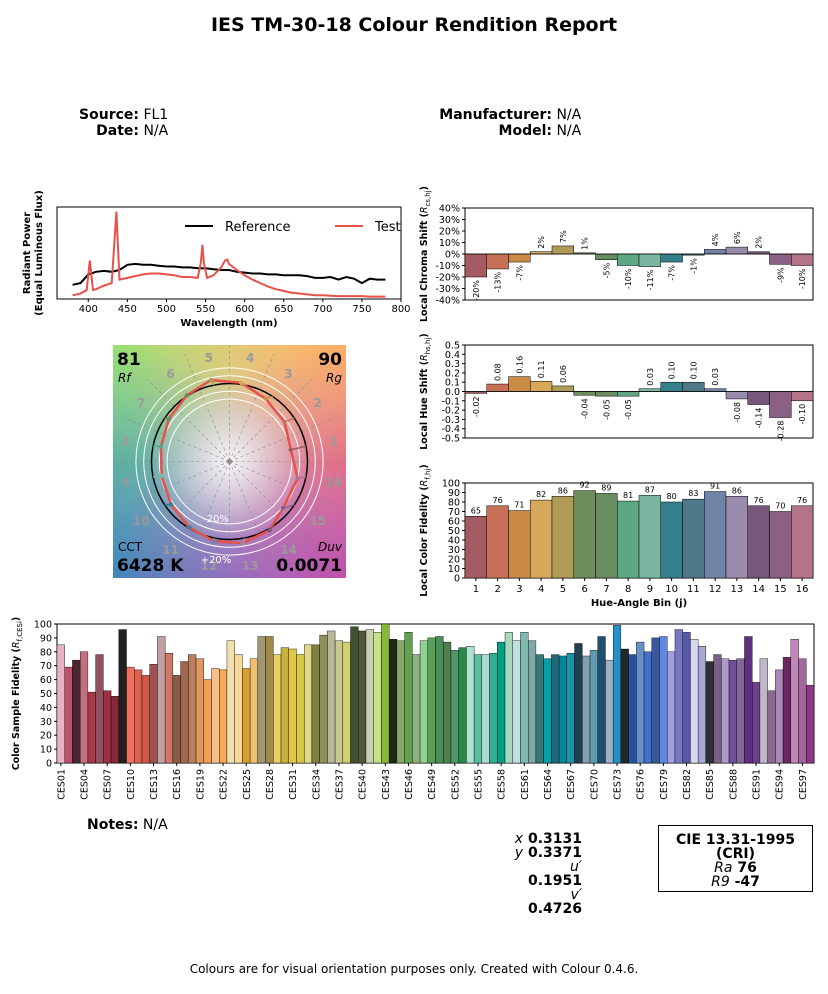 Image resolution: width=828 pixels, height=994 pixels. Describe the element at coordinates (316, 784) in the screenshot. I see `xtick-label: CES34` at that location.